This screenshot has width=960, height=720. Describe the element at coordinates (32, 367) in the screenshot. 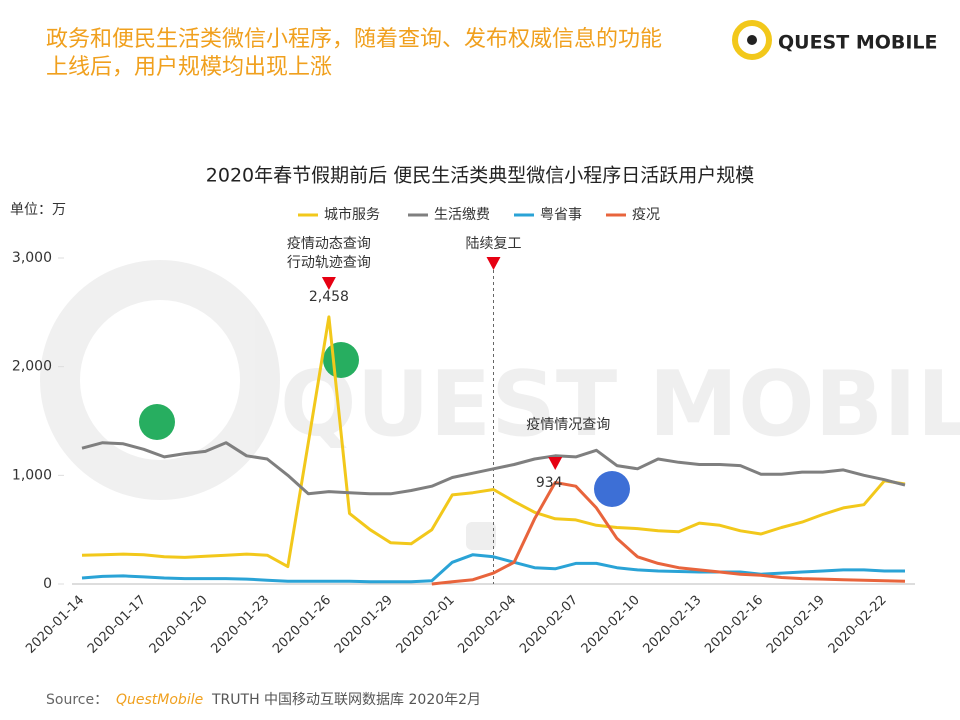

I see `y-tick-label: 2,000` at that location.